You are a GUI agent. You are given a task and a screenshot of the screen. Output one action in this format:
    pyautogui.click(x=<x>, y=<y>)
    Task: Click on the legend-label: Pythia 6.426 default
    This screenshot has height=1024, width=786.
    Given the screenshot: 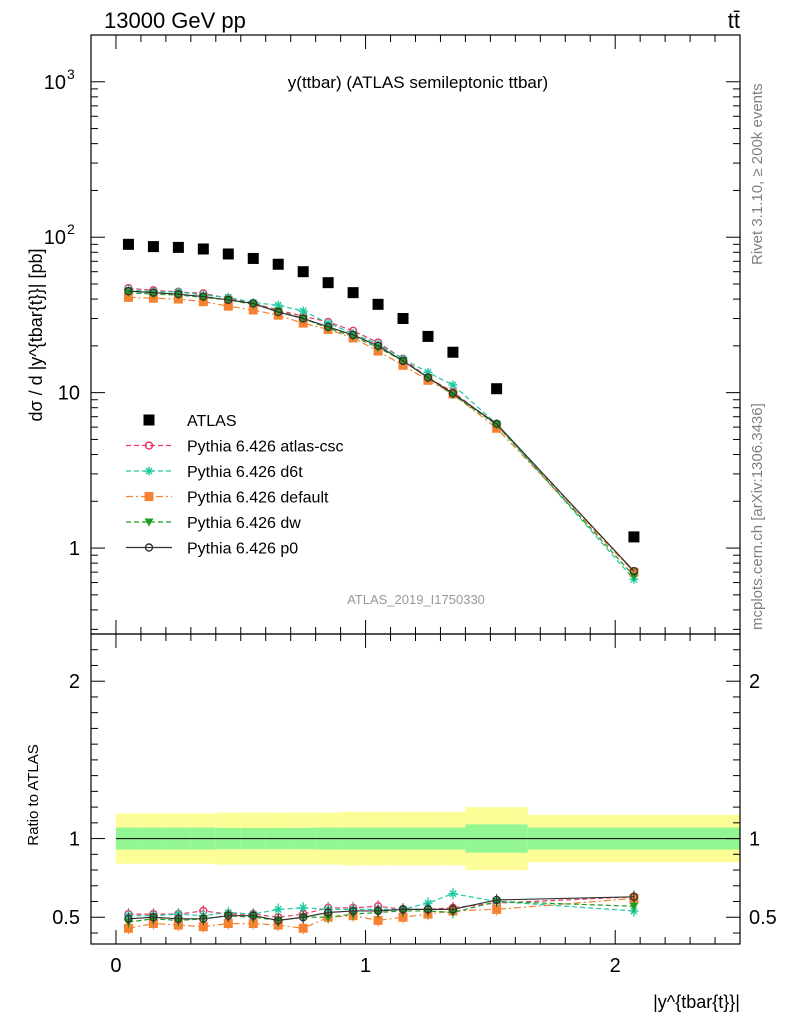 What is the action you would take?
    pyautogui.click(x=258, y=498)
    